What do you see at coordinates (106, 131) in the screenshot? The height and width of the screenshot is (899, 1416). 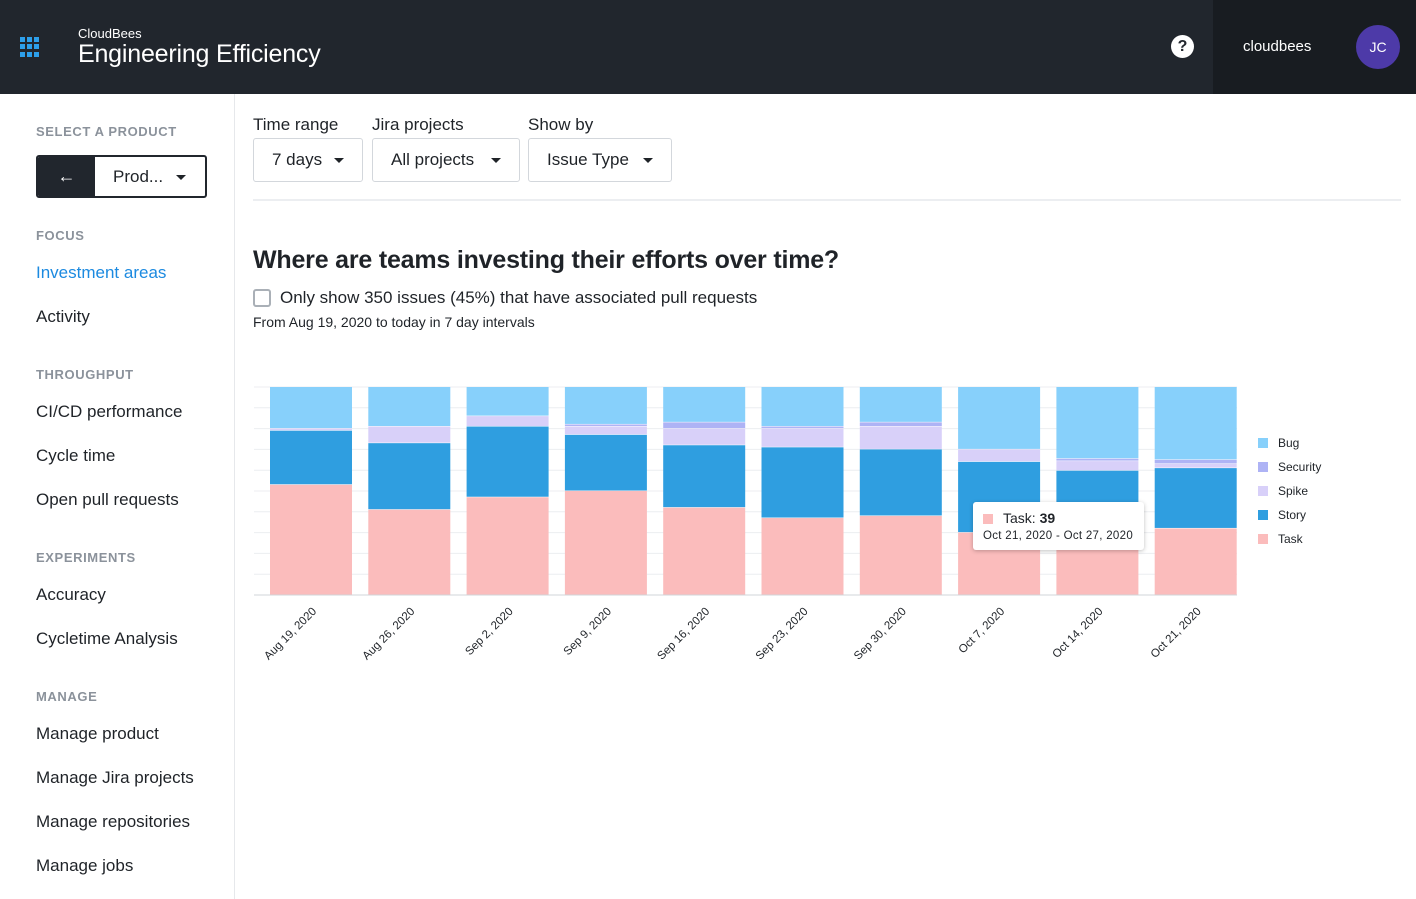 I see `select-product-heading: SELECT A PRODUCT` at bounding box center [106, 131].